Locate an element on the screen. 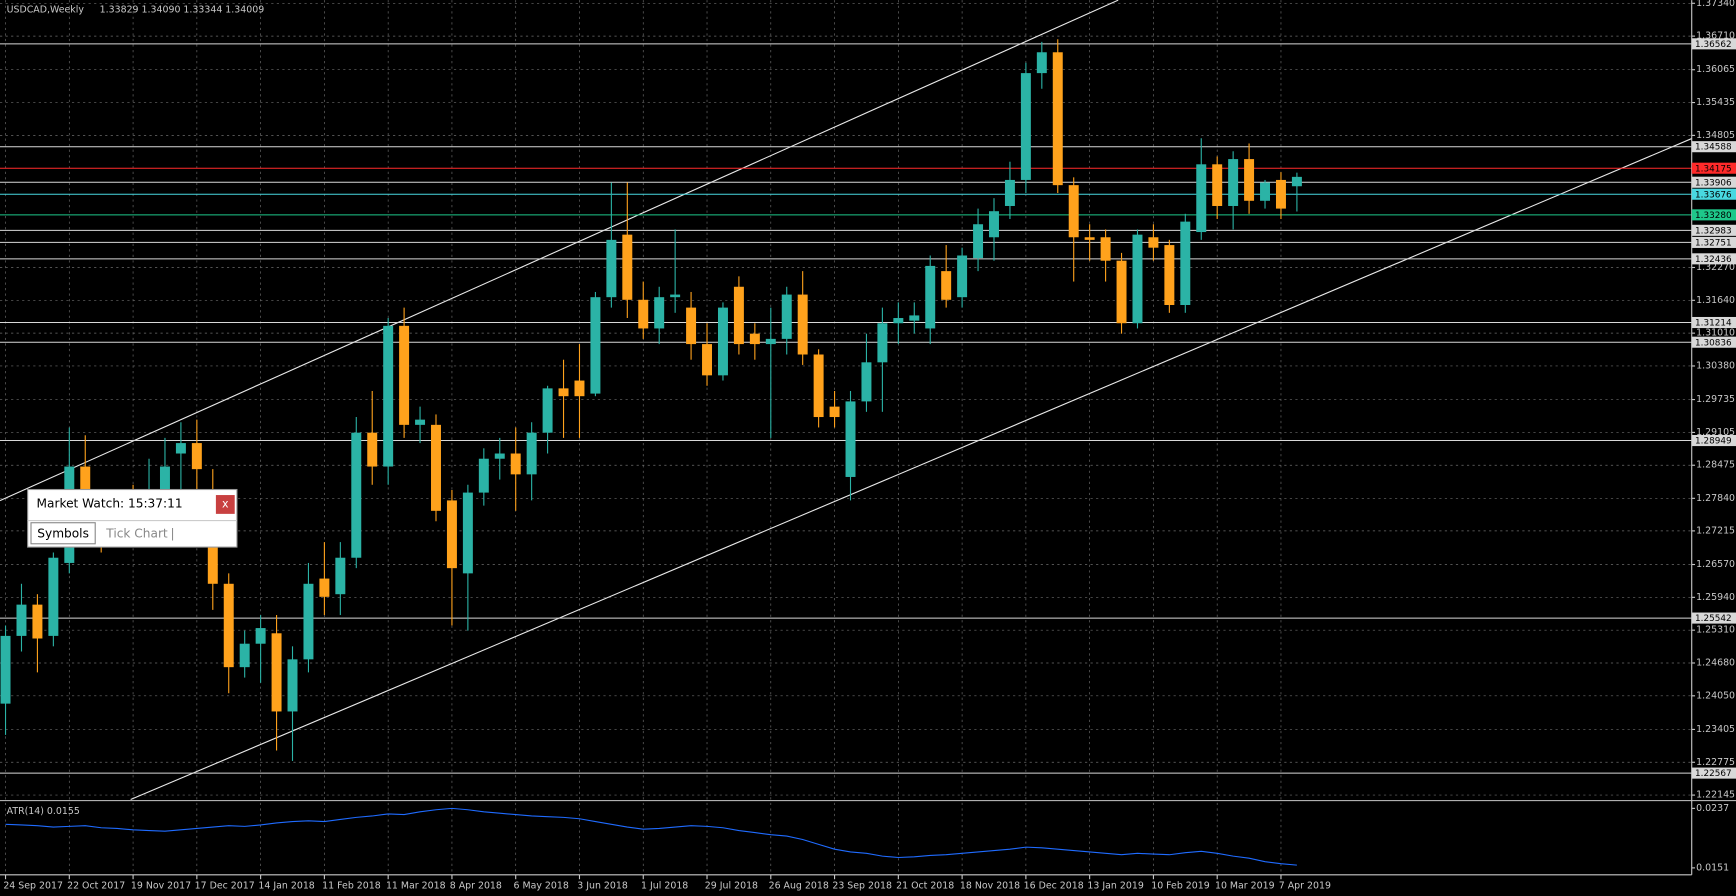 The height and width of the screenshot is (896, 1736). atr-line is located at coordinates (651, 836).